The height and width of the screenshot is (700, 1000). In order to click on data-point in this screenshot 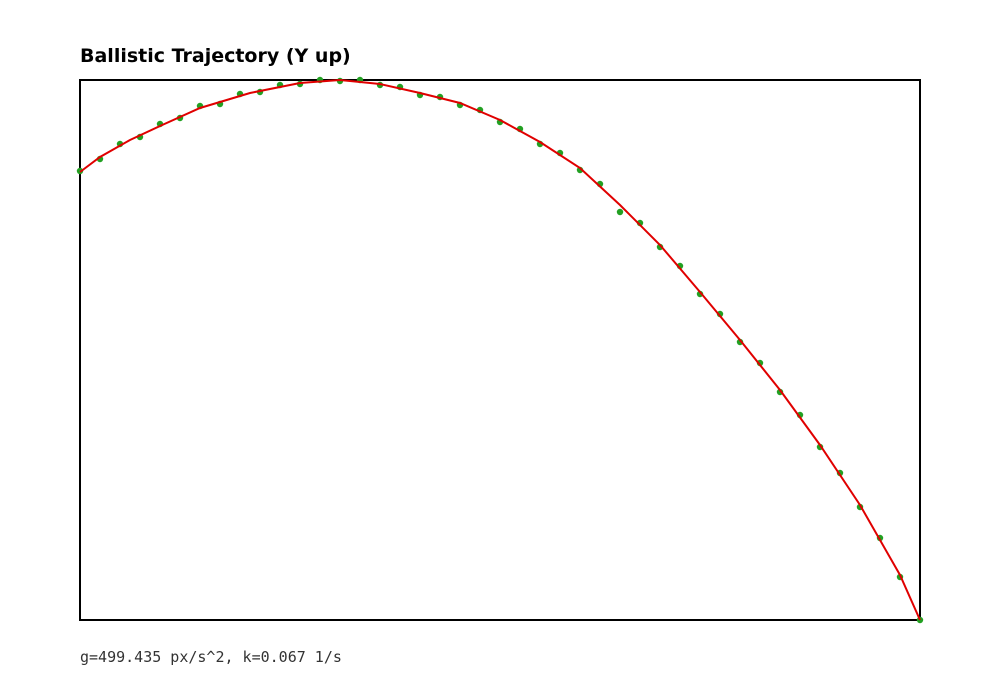, I will do `click(620, 212)`.